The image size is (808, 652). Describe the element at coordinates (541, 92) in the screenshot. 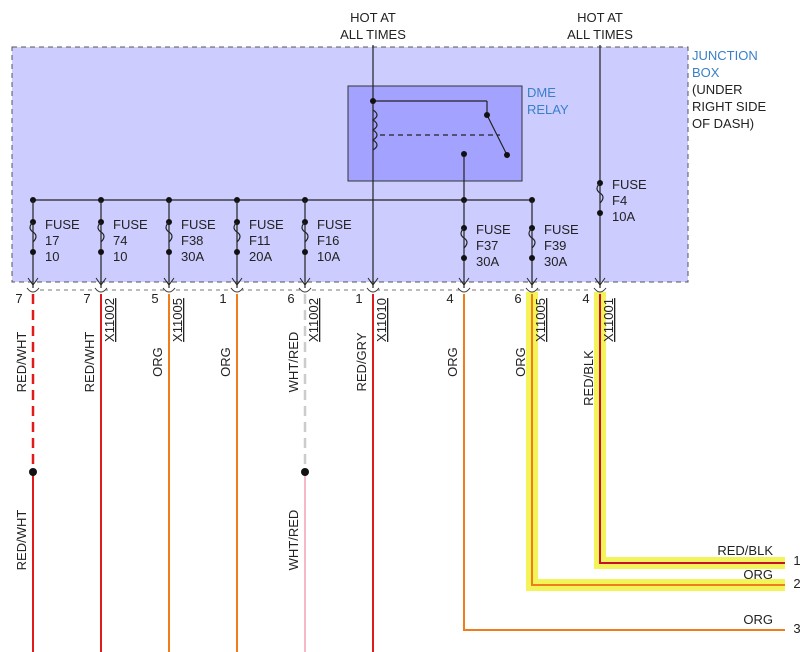

I see `relay-label: DME` at that location.